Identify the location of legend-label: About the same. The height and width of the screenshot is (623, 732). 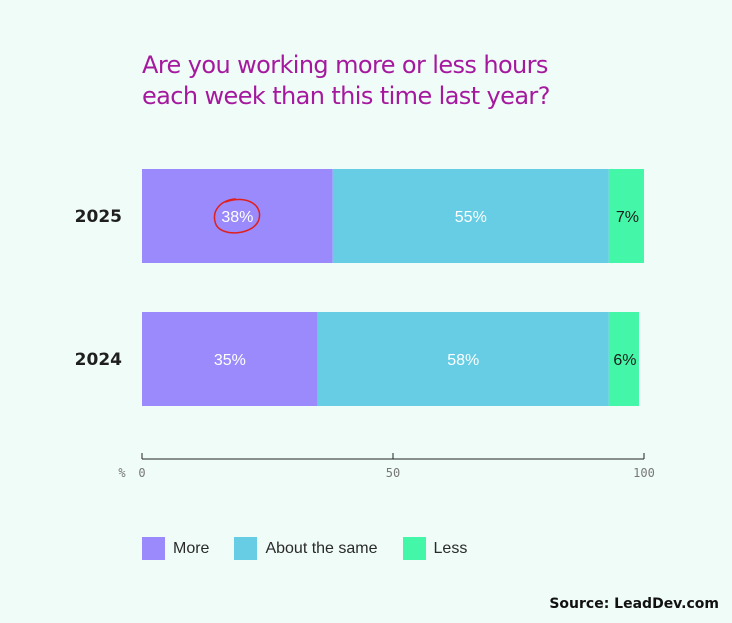
(321, 548).